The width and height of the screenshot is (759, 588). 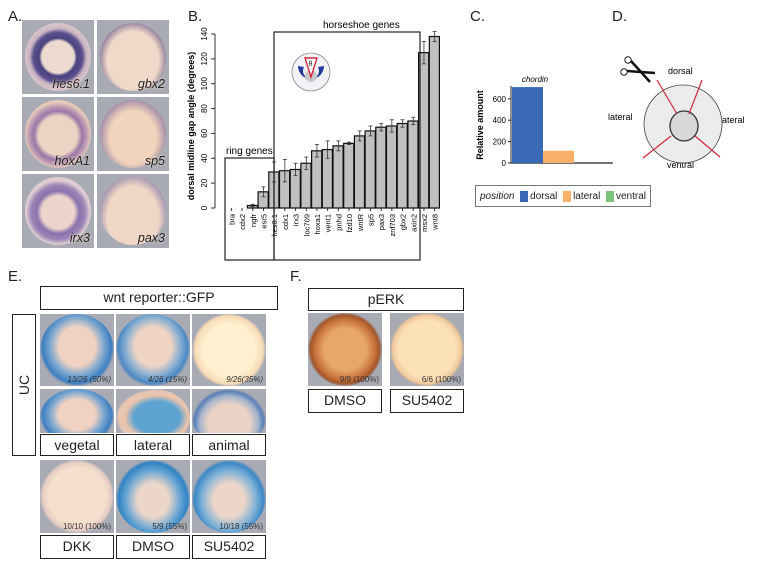 I want to click on perk-header: pERK, so click(x=386, y=299).